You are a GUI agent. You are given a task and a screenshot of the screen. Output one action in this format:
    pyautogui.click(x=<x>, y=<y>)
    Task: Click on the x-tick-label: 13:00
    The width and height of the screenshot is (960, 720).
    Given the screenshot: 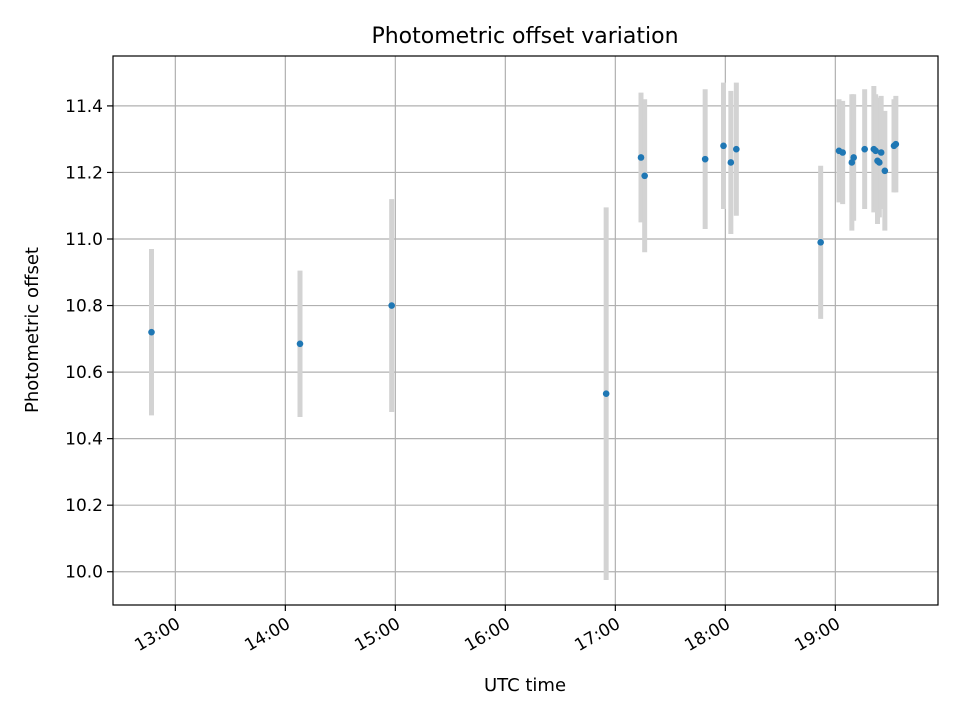 What is the action you would take?
    pyautogui.click(x=157, y=635)
    